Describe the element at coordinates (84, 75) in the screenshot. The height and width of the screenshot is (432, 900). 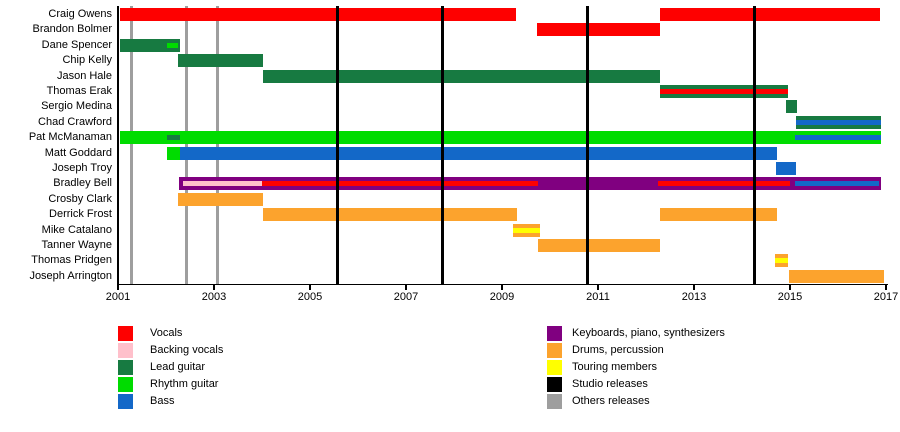
I see `member-label: Jason Hale` at that location.